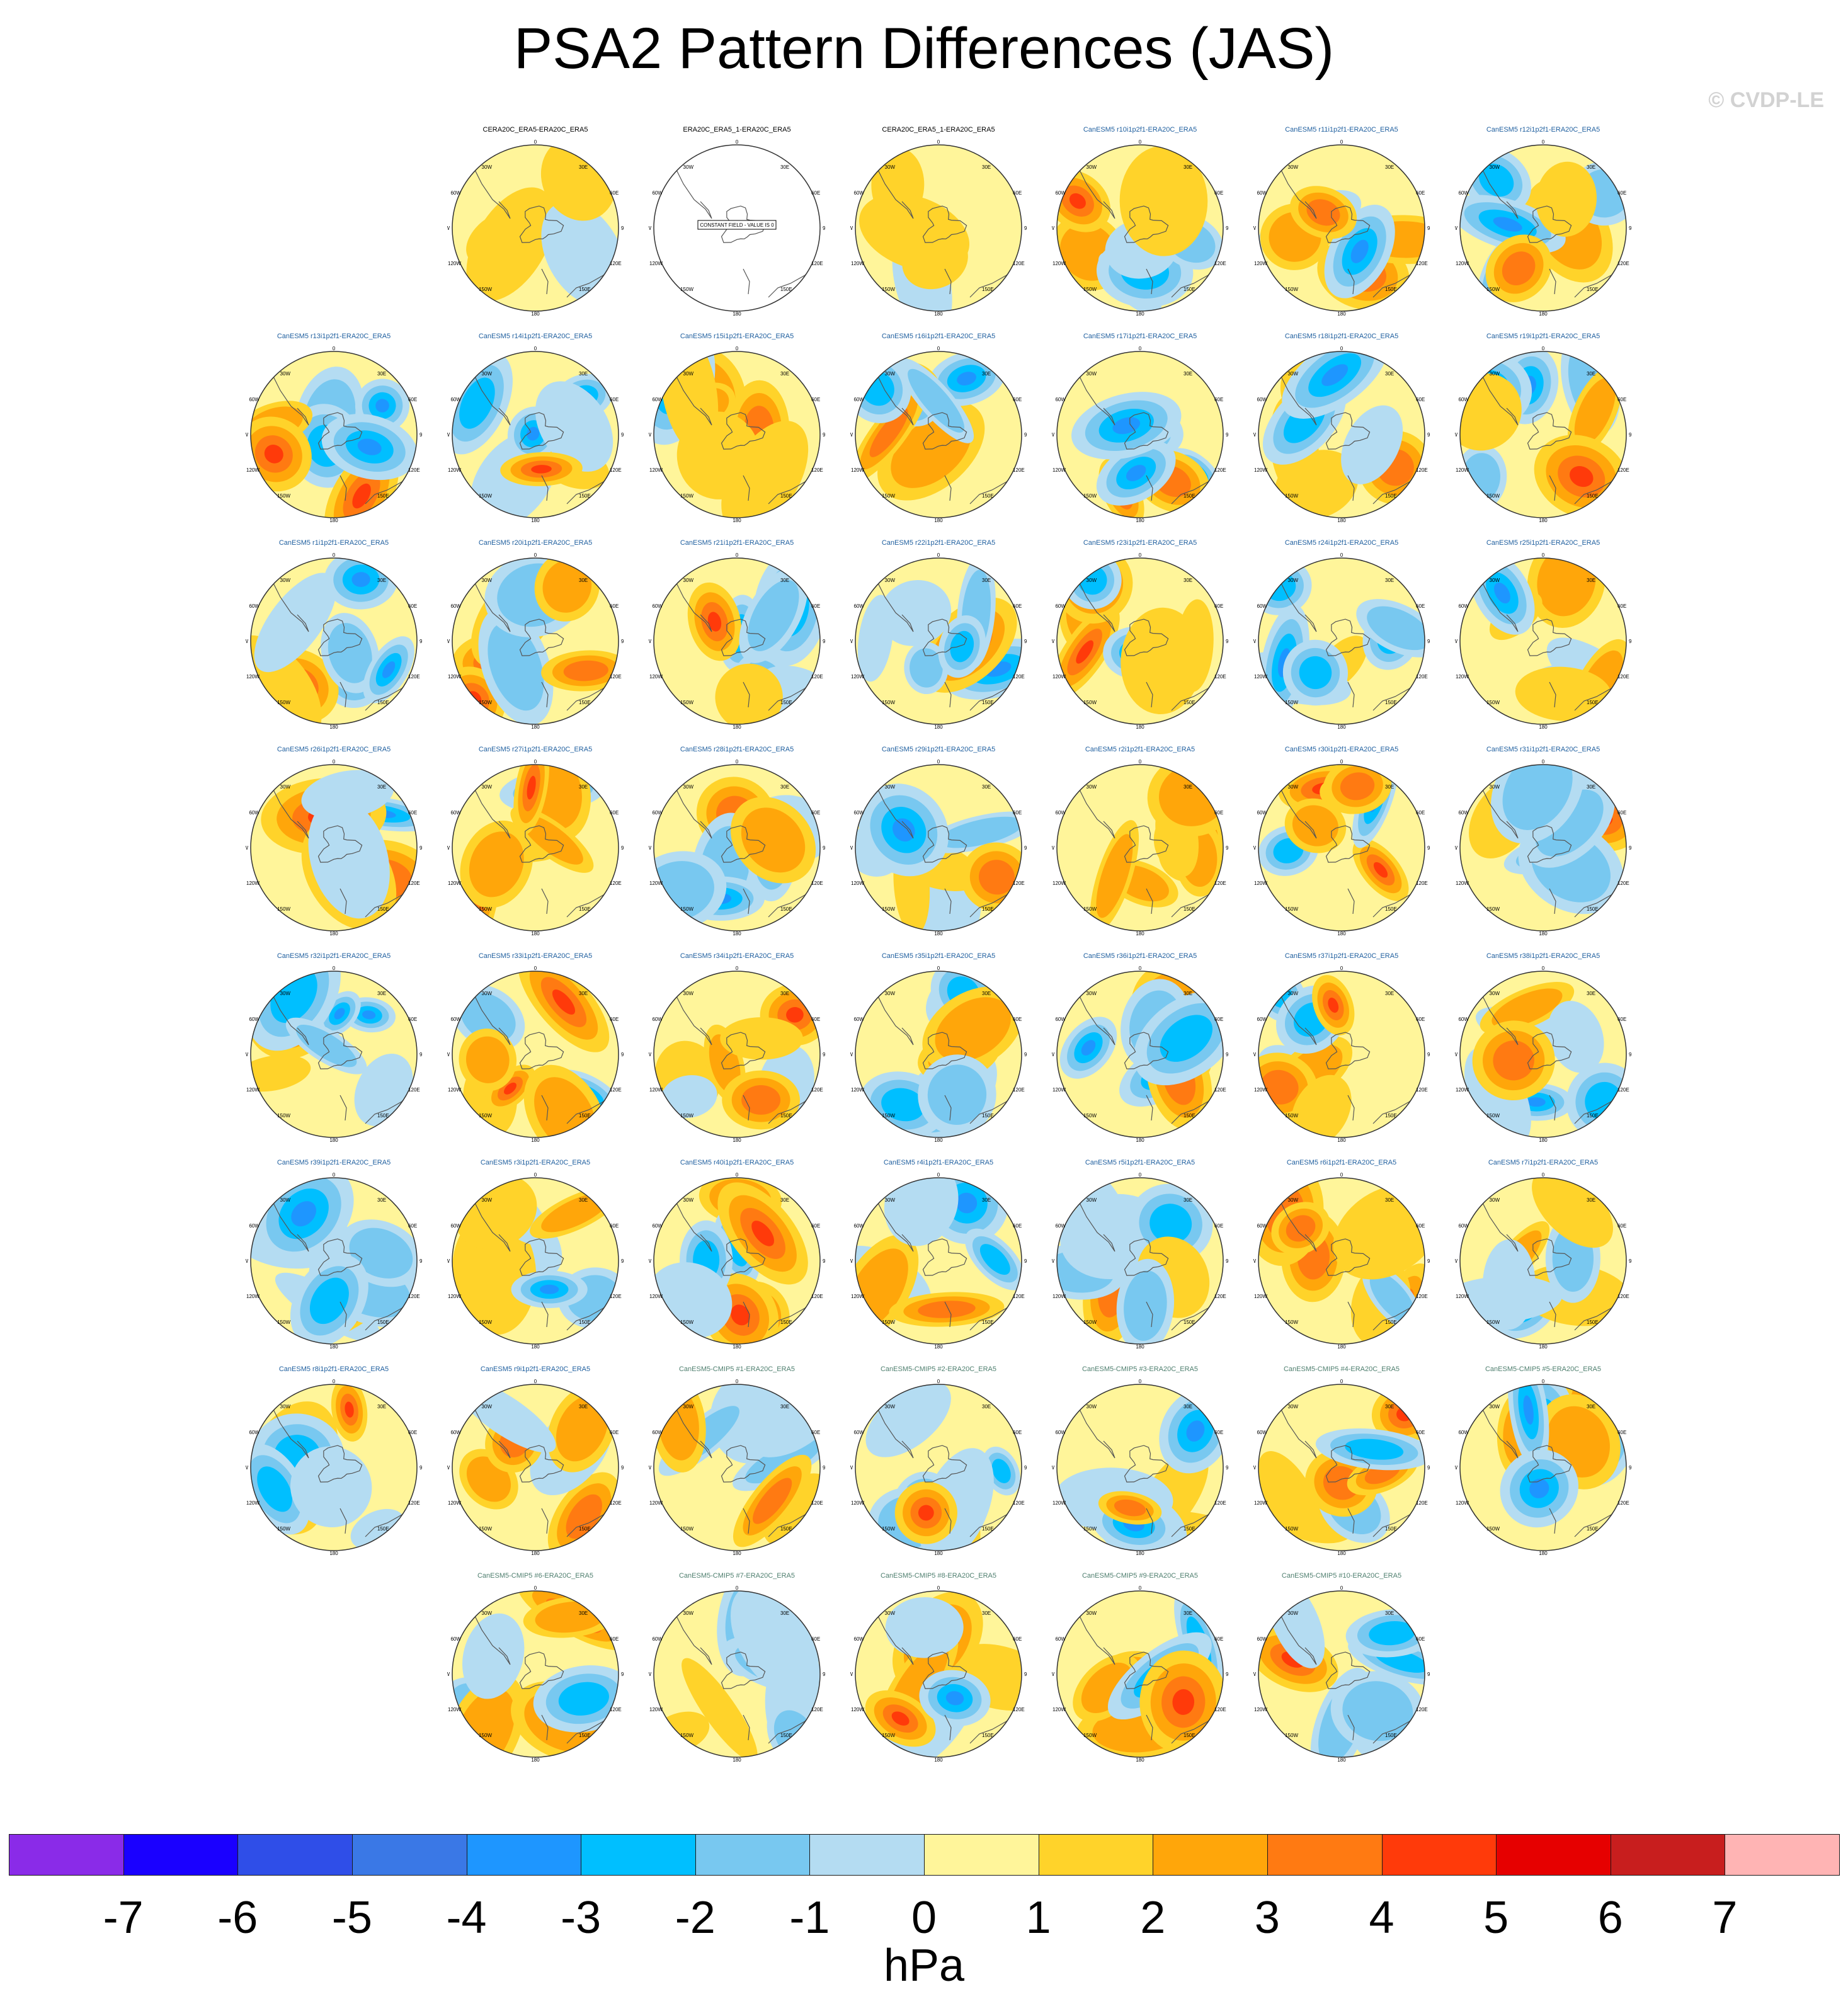 The width and height of the screenshot is (1848, 1994). I want to click on colorbar-tick-label: -1, so click(809, 1918).